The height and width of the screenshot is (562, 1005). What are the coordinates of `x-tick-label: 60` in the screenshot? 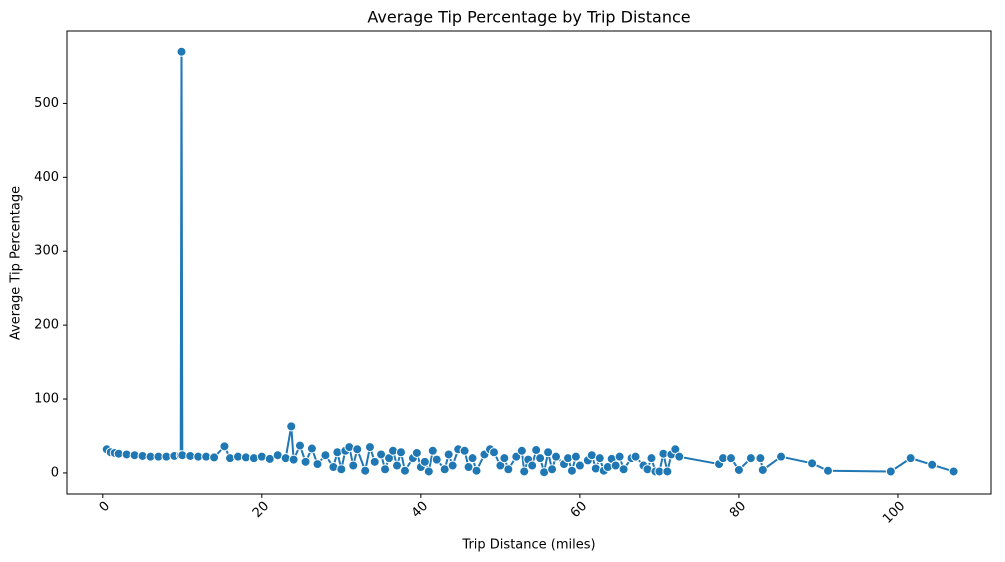 It's located at (579, 510).